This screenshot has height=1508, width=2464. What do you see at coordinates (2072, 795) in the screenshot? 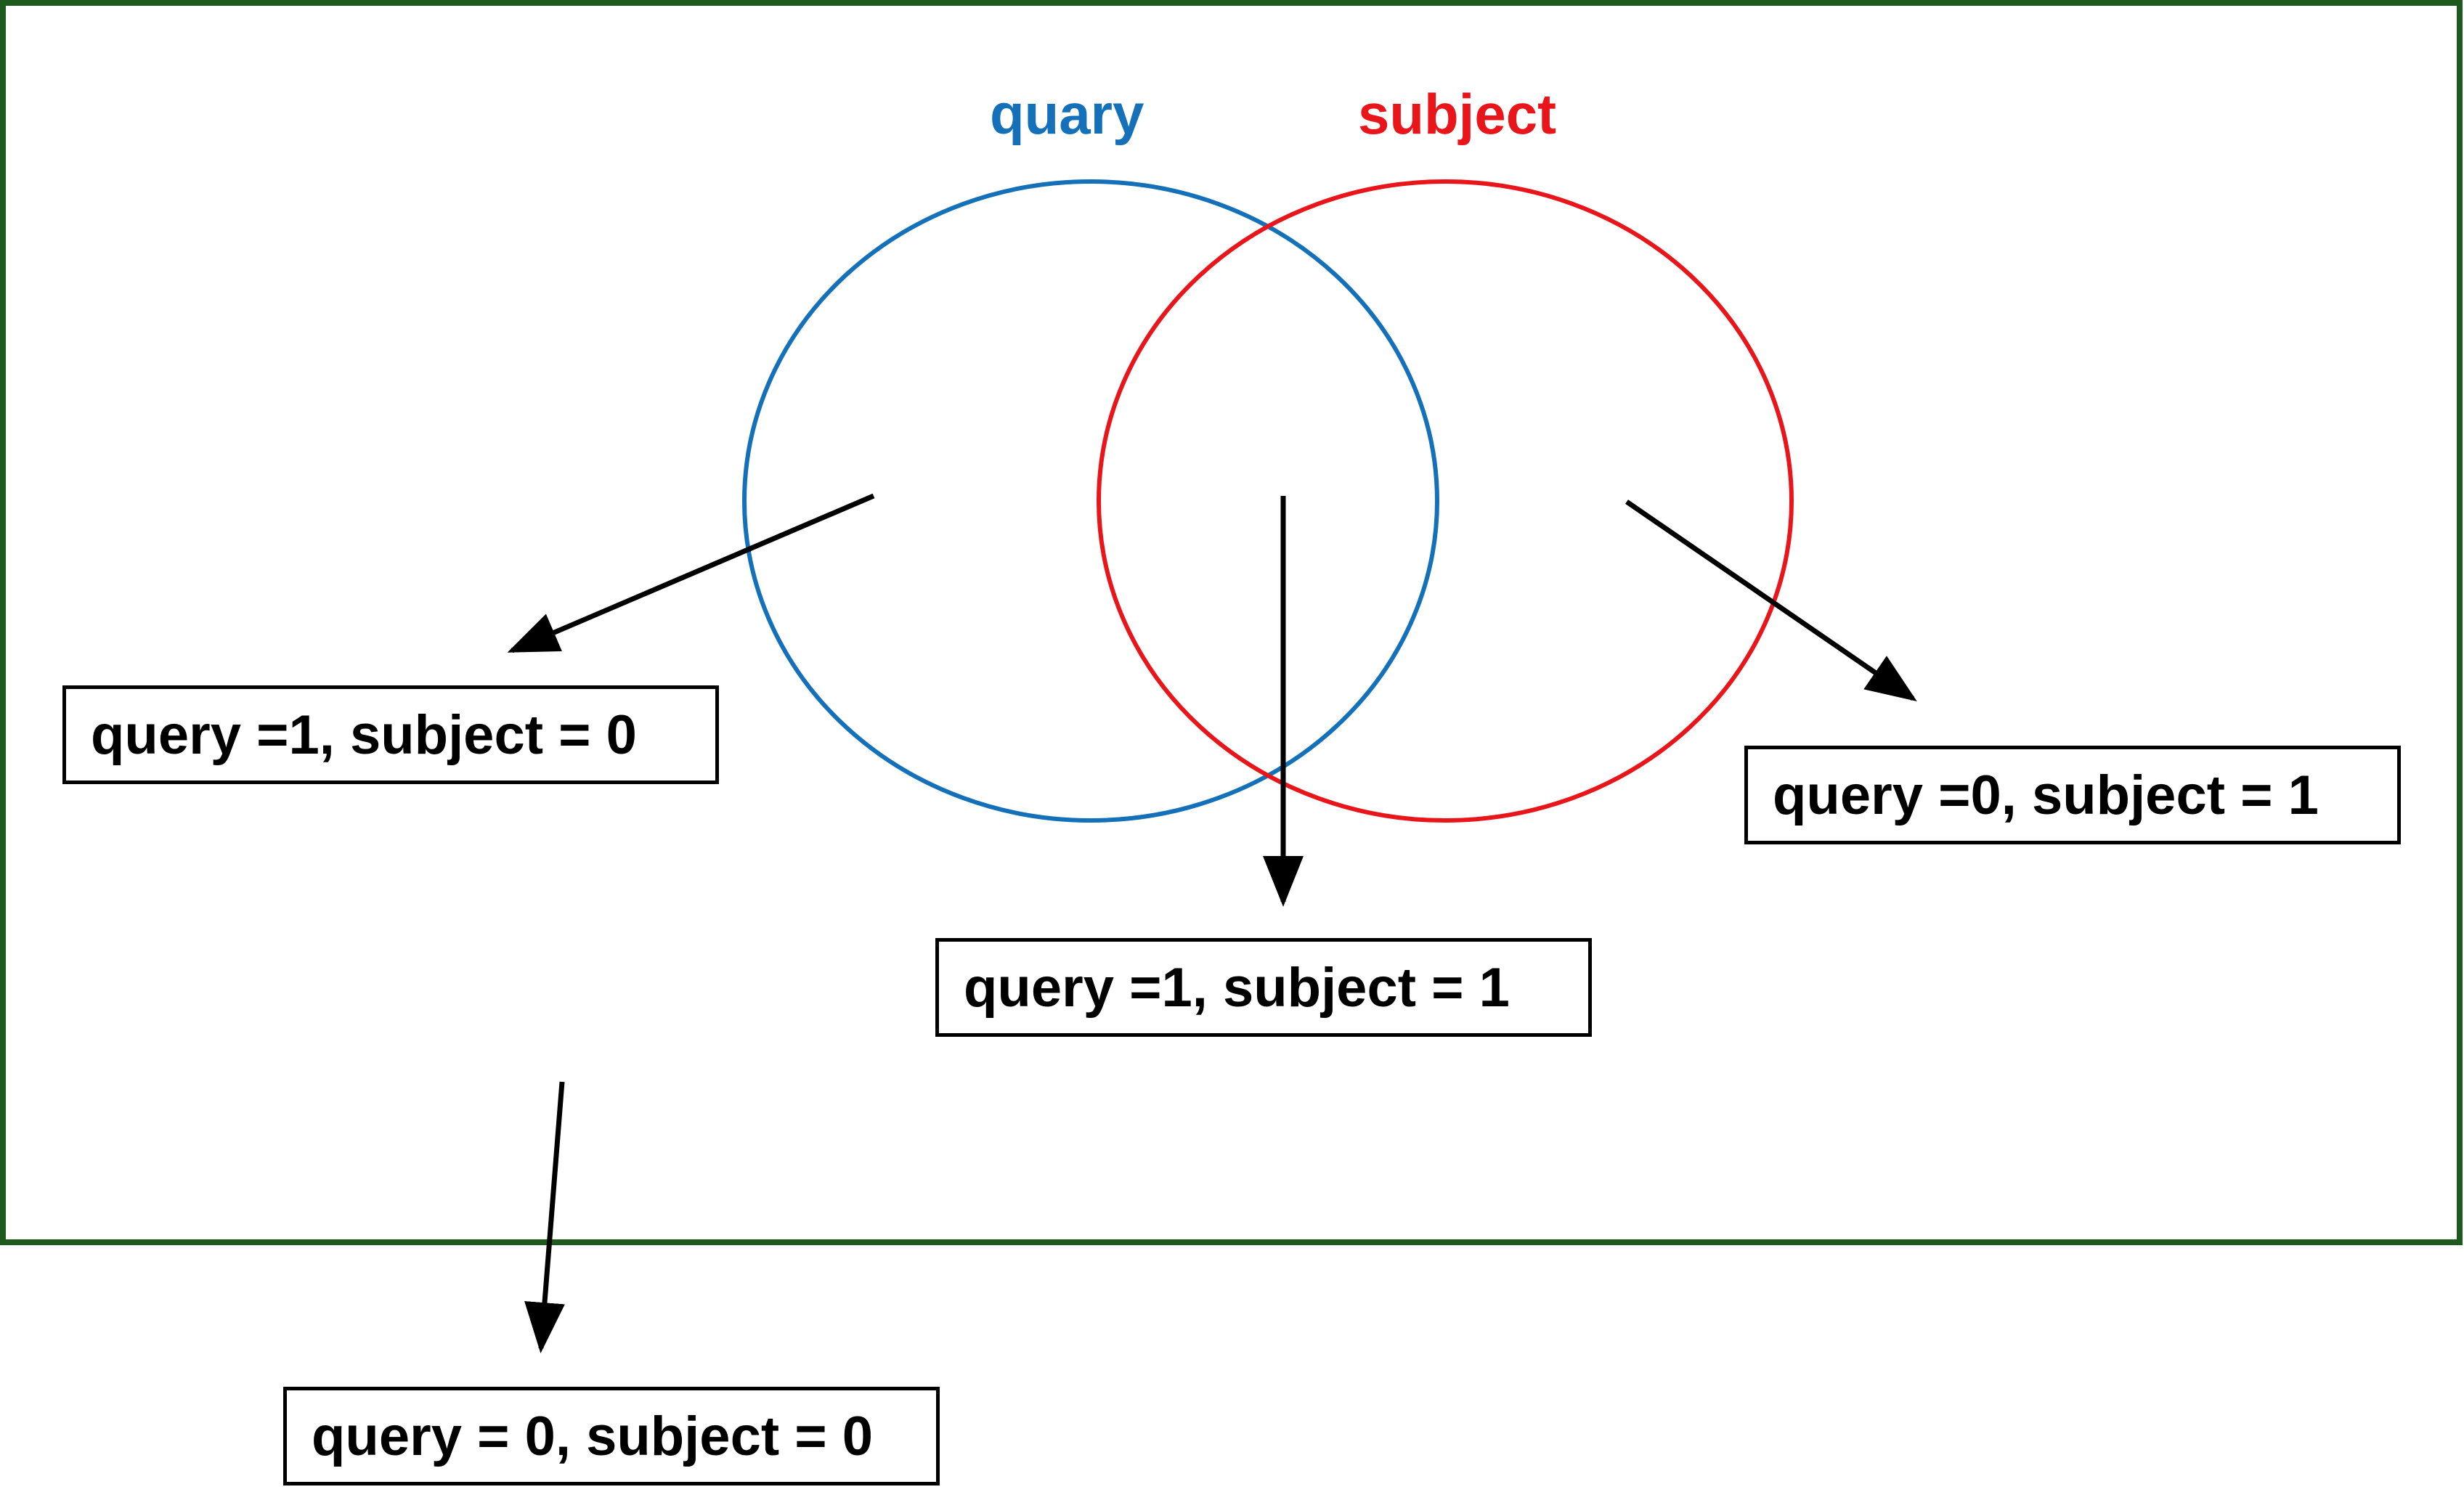
I see `region-box-subject-only: query =0, subject = 1` at bounding box center [2072, 795].